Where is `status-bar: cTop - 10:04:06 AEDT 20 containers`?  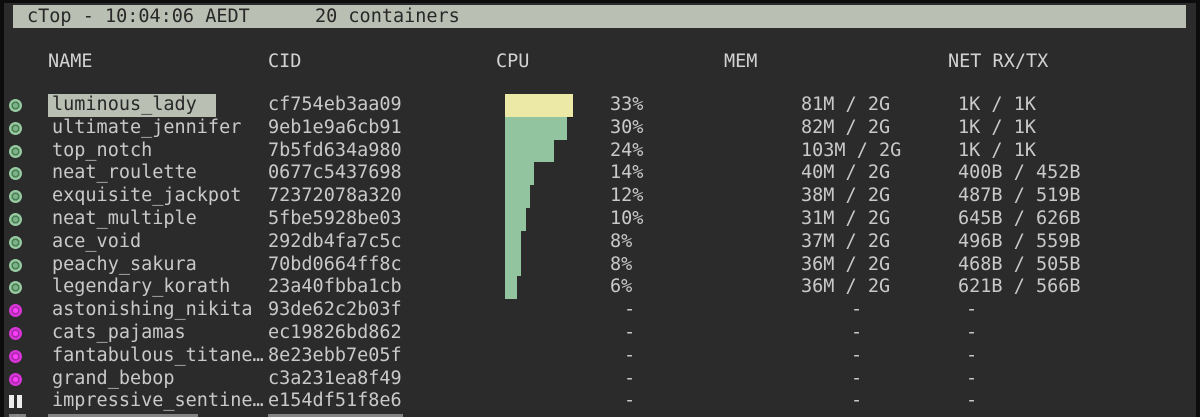
status-bar: cTop - 10:04:06 AEDT 20 containers is located at coordinates (599, 16).